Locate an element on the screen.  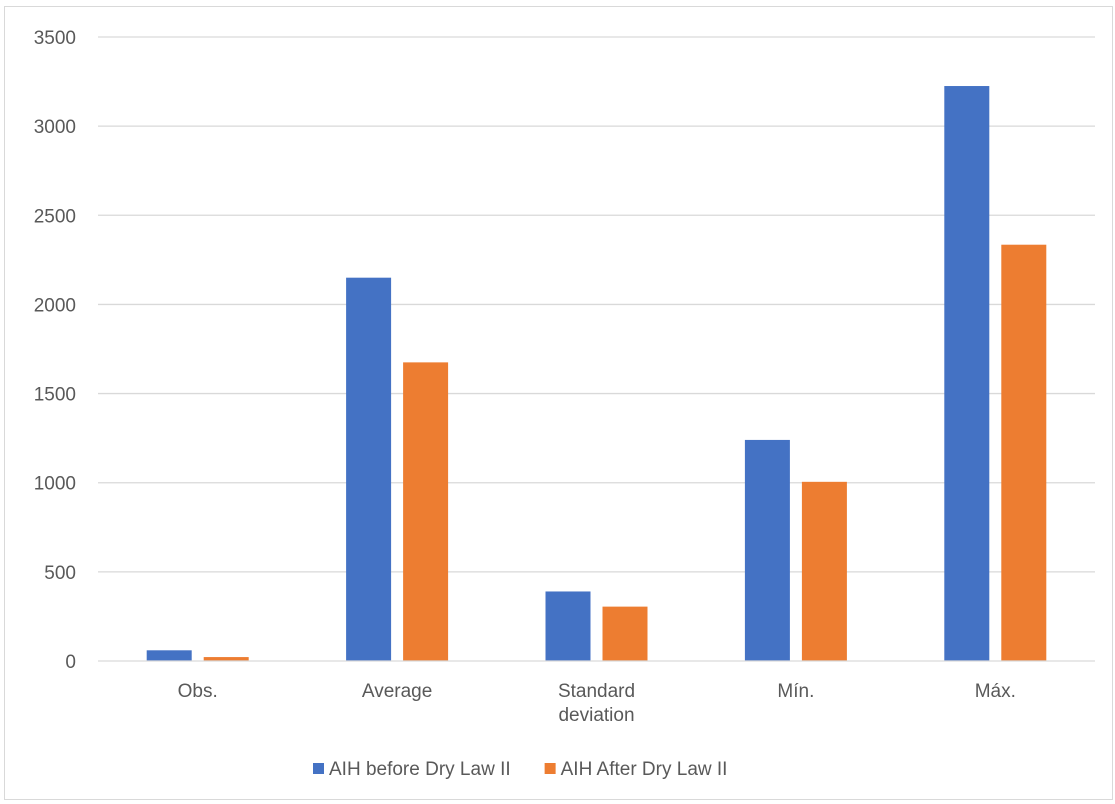
x-category-label: Standard is located at coordinates (596, 691).